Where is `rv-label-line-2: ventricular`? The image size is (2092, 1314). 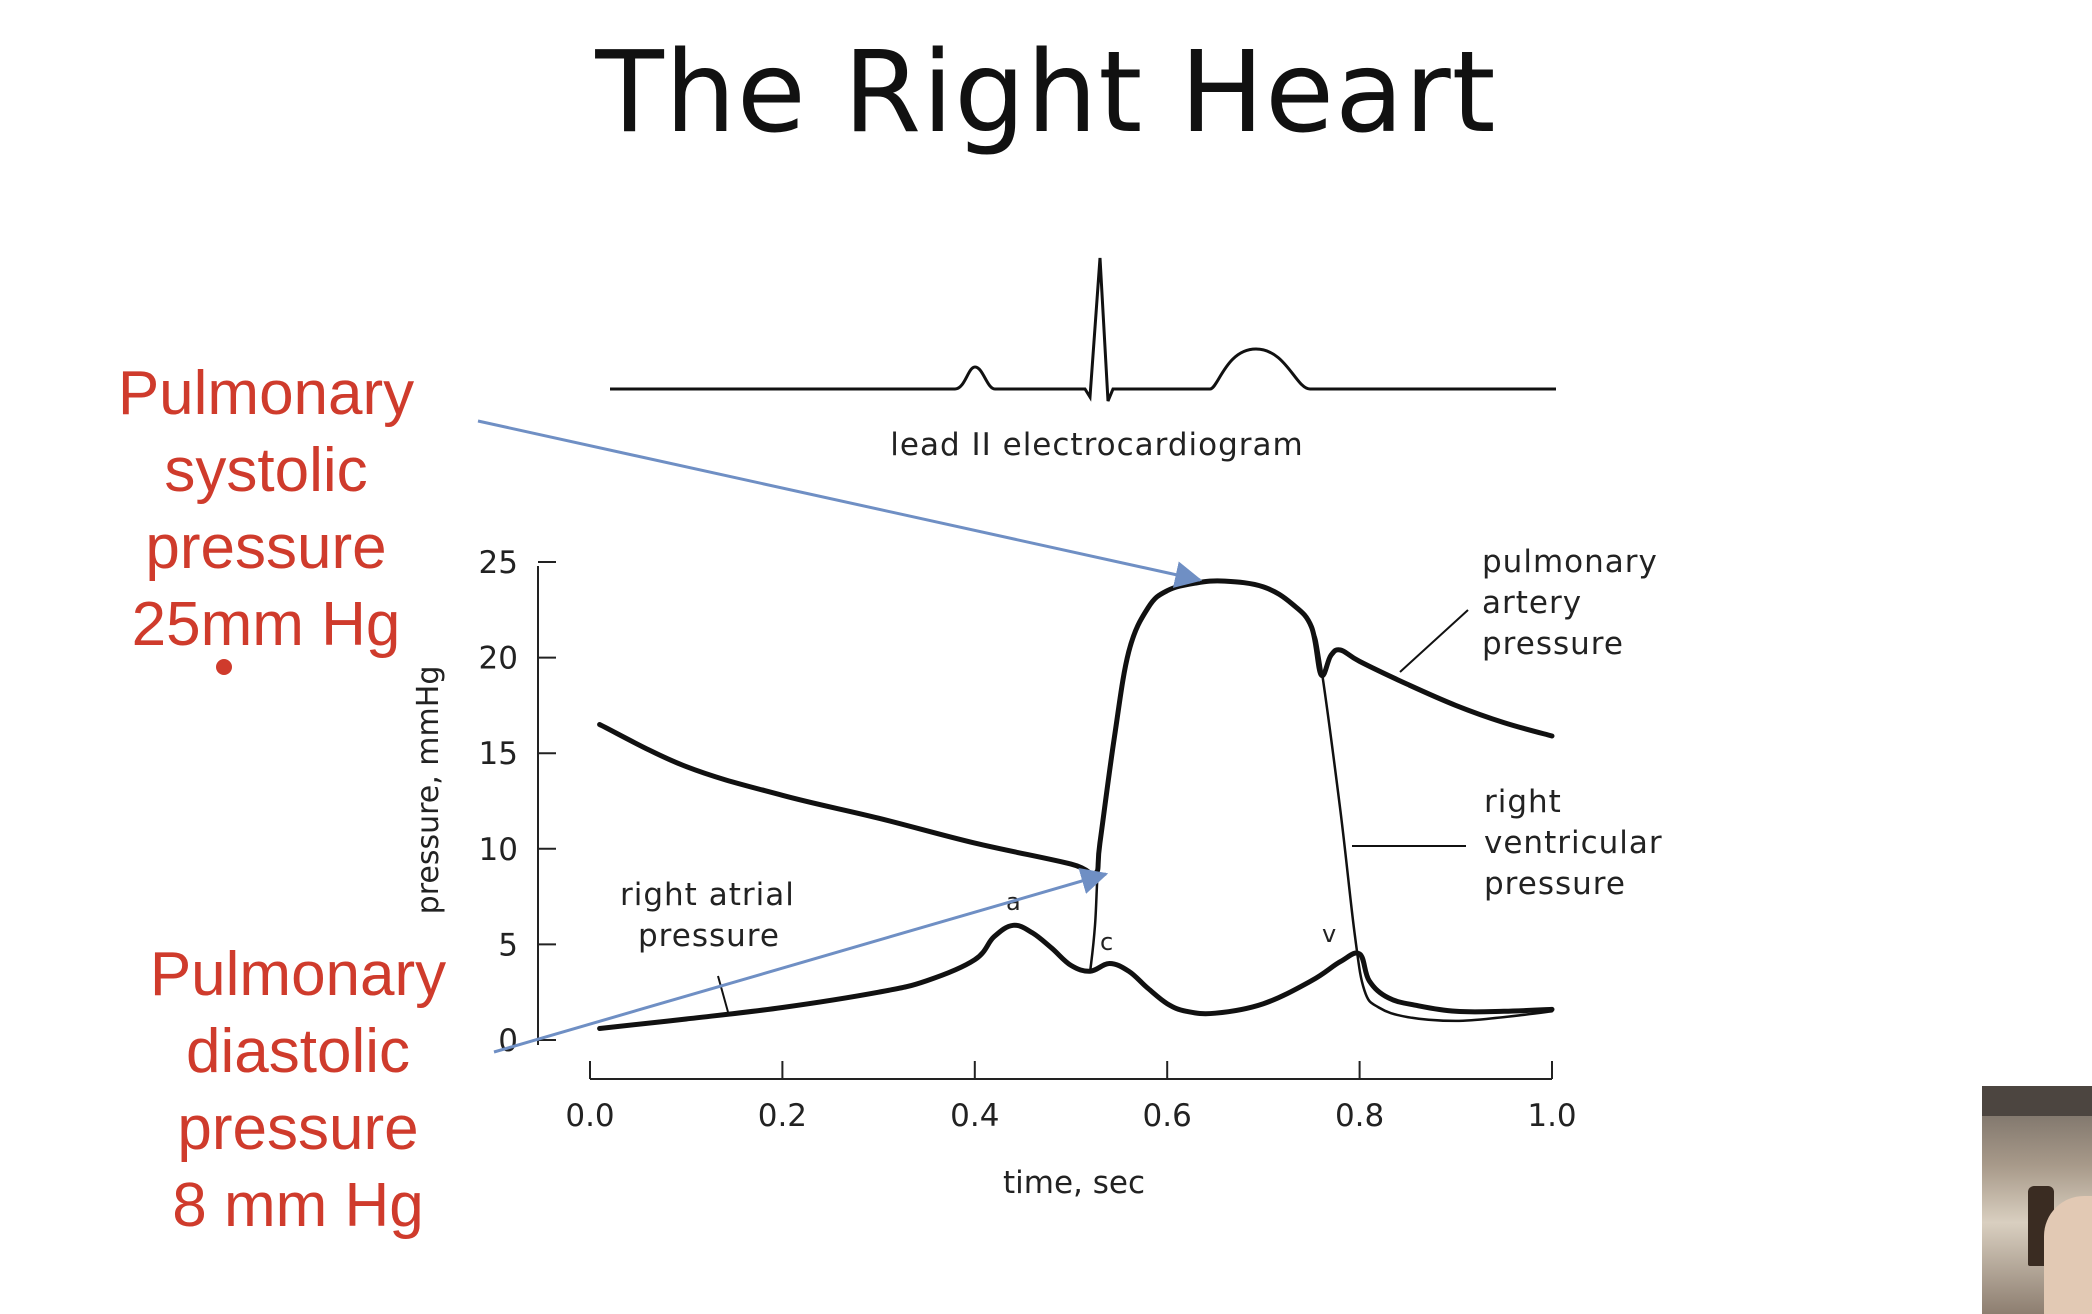
rv-label-line-2: ventricular is located at coordinates (1573, 843).